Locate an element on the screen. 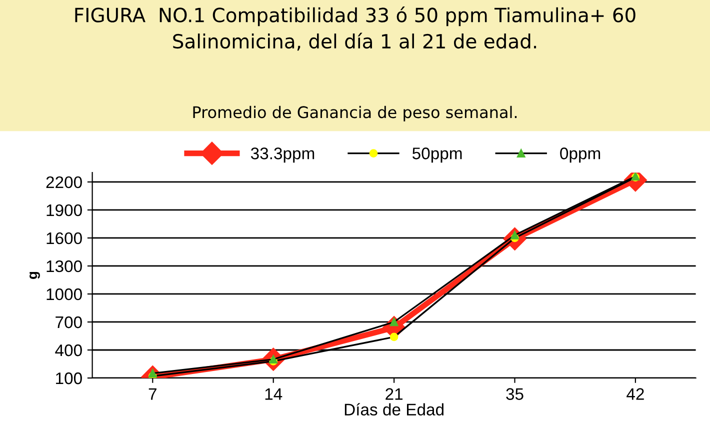  chart-title: FIGURA NO.1 Compatibilidad 33 ó 50 ppm Tiamulina+ 60 Salinomicina, del día 1 al 21 de edad. is located at coordinates (355, 28).